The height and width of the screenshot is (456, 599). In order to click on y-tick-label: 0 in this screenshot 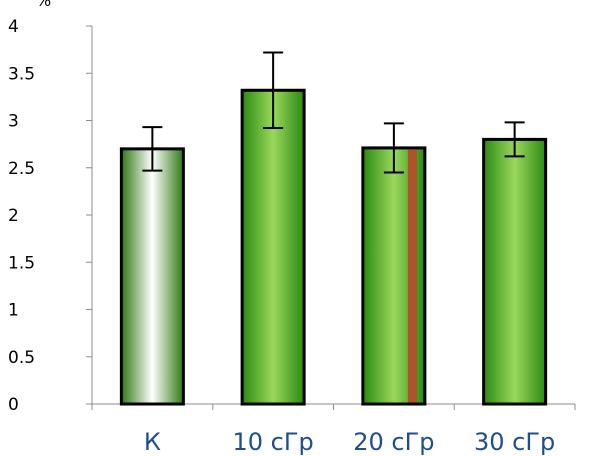, I will do `click(13, 405)`.